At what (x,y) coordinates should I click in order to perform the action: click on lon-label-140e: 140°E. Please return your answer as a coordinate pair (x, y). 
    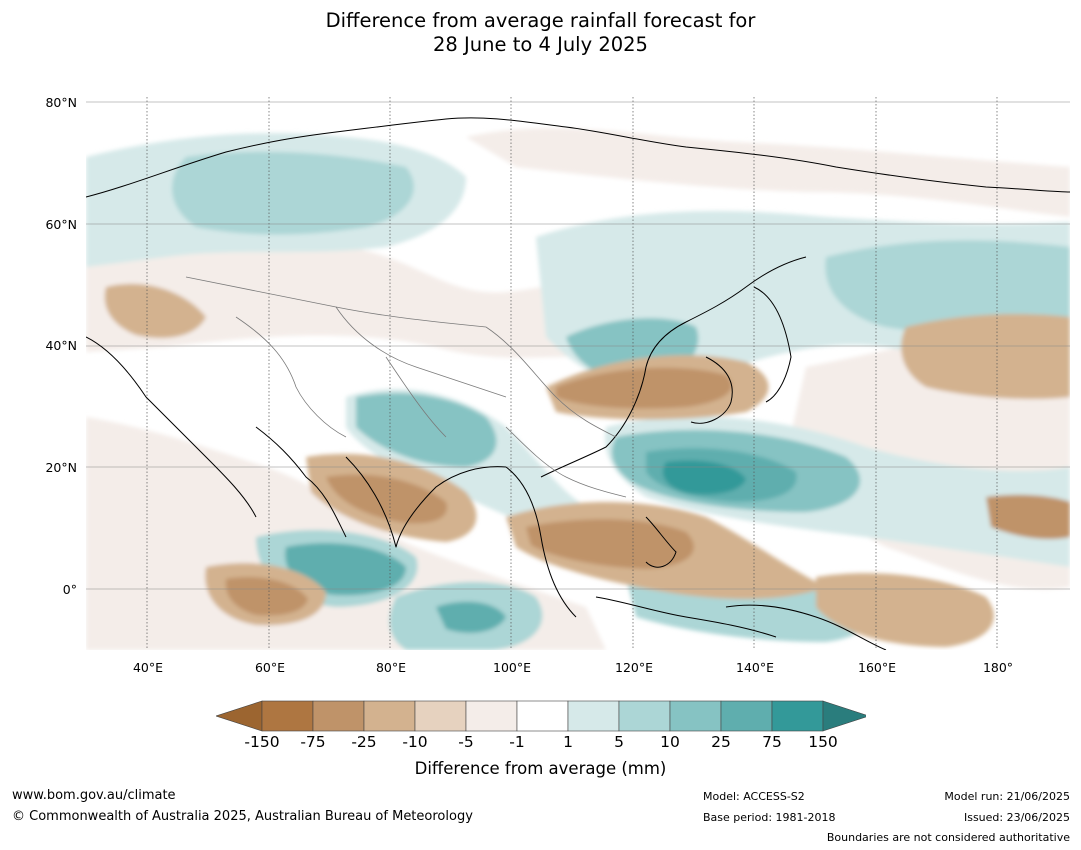
    Looking at the image, I should click on (755, 667).